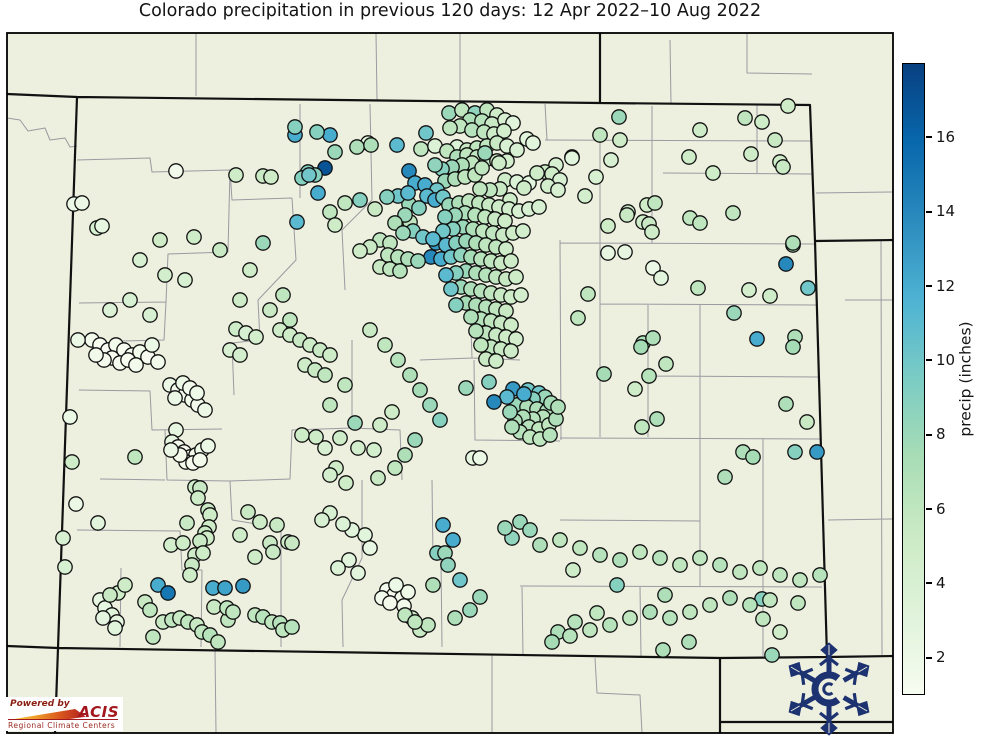  I want to click on colorbar-tick-label: 8, so click(941, 434).